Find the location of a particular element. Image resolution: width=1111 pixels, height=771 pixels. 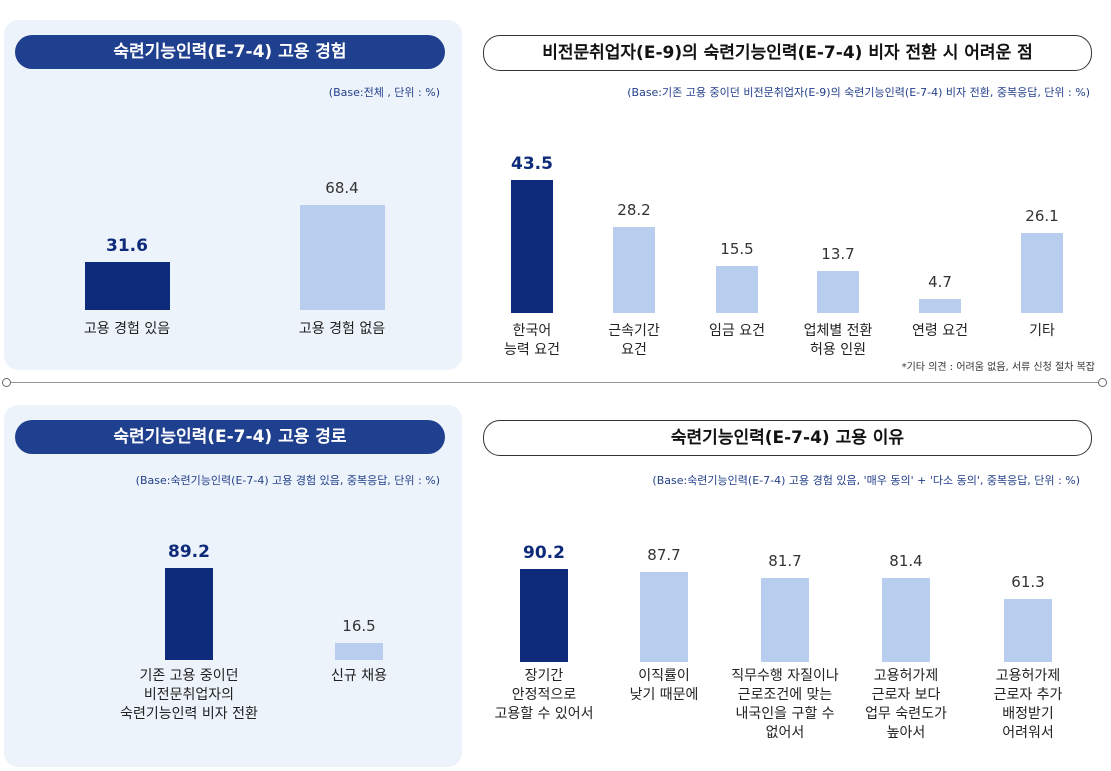

chart-subtitle: (Base:전체 , 단위 : %) is located at coordinates (384, 92).